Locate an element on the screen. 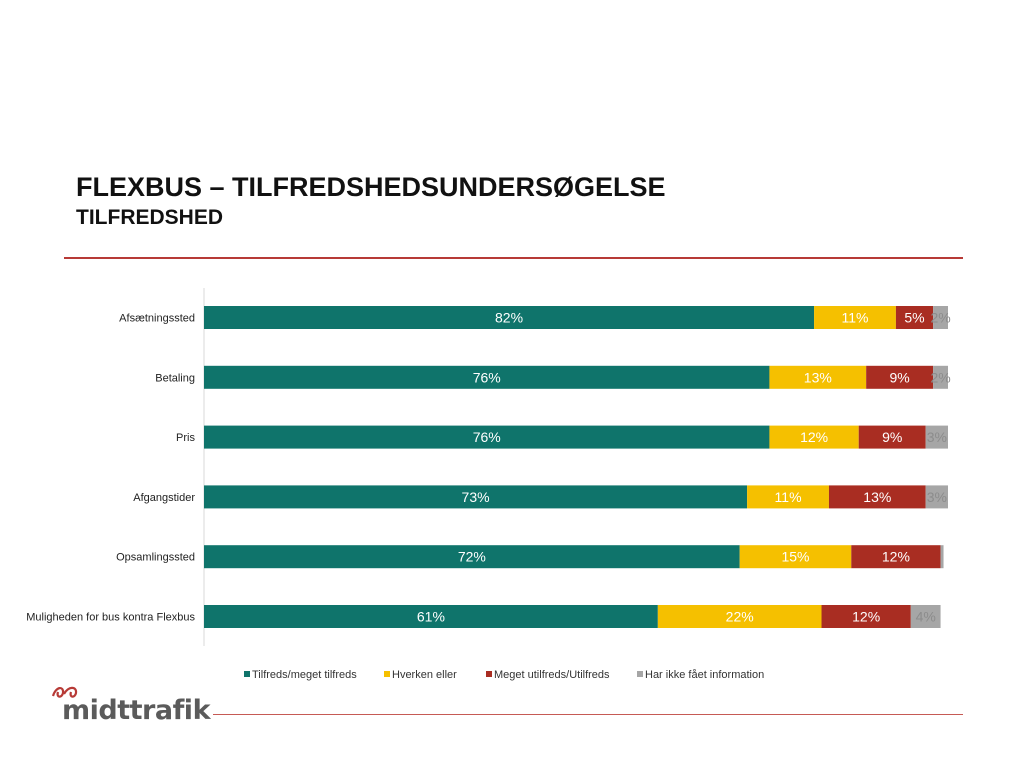 This screenshot has height=768, width=1024. category-label: Afsætningssted is located at coordinates (157, 319).